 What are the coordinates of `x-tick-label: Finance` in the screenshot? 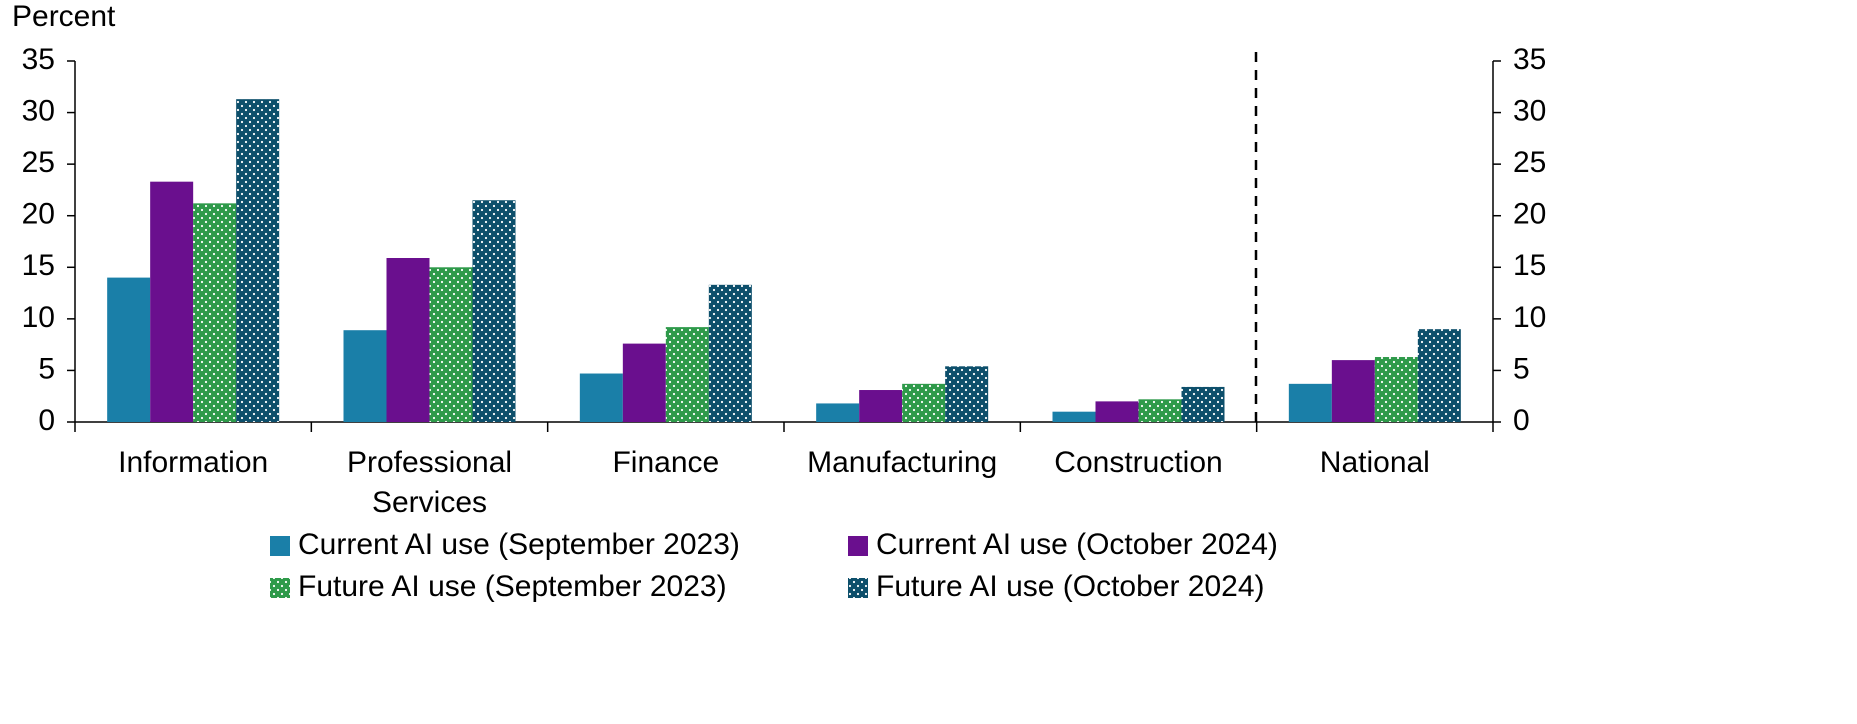 It's located at (665, 462).